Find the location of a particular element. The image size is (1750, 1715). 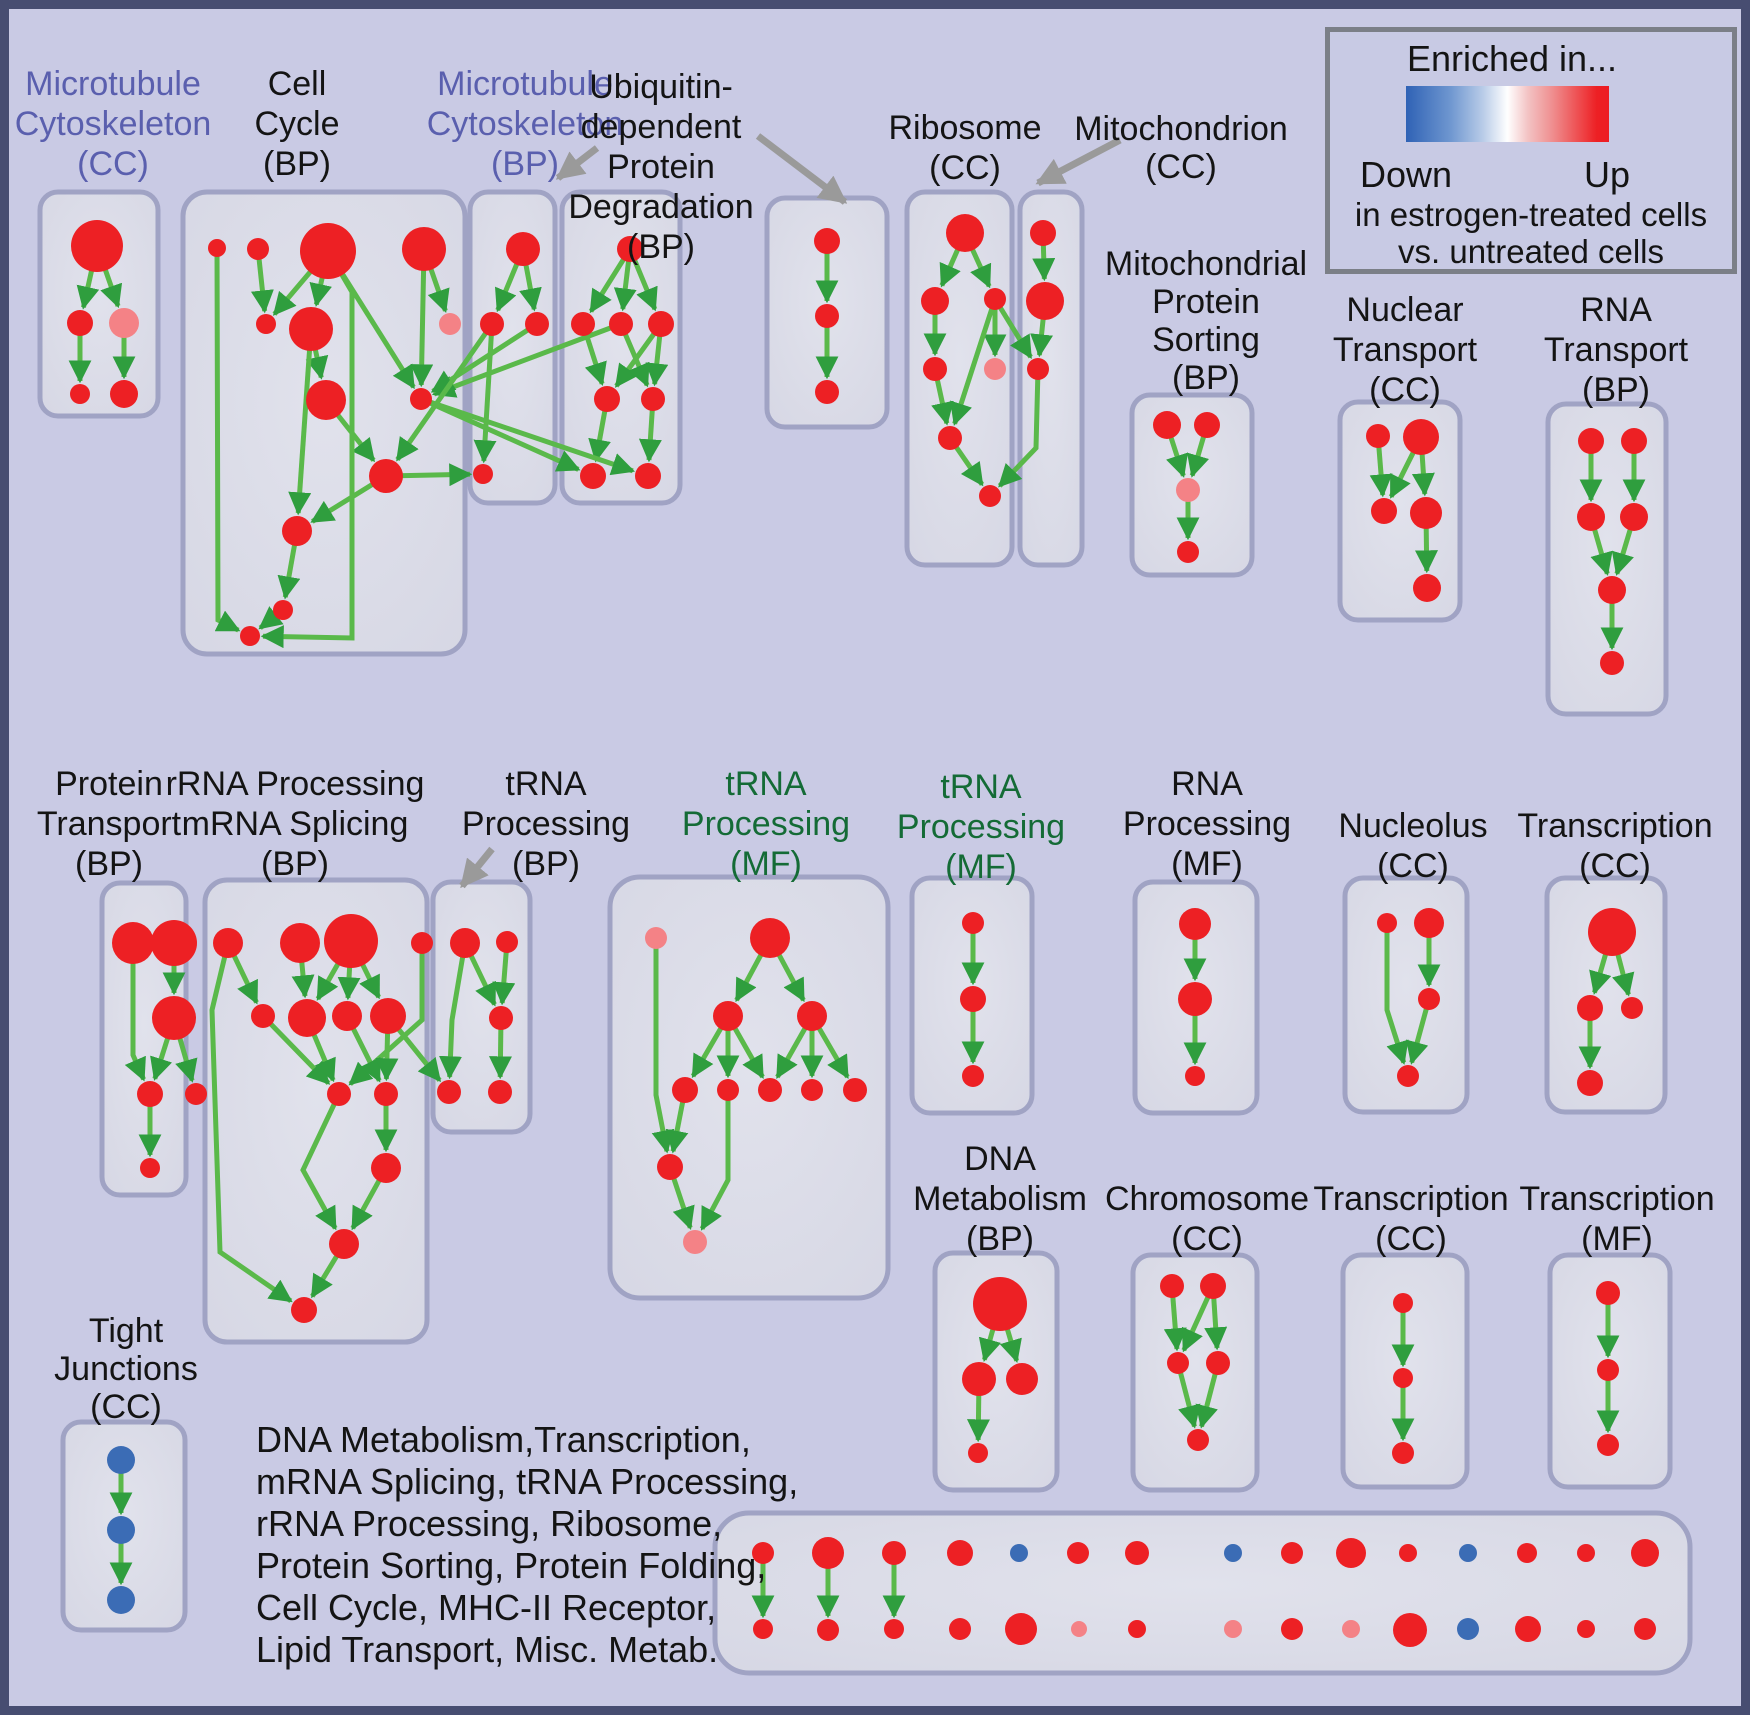

label-line: Degradation is located at coordinates (661, 207).